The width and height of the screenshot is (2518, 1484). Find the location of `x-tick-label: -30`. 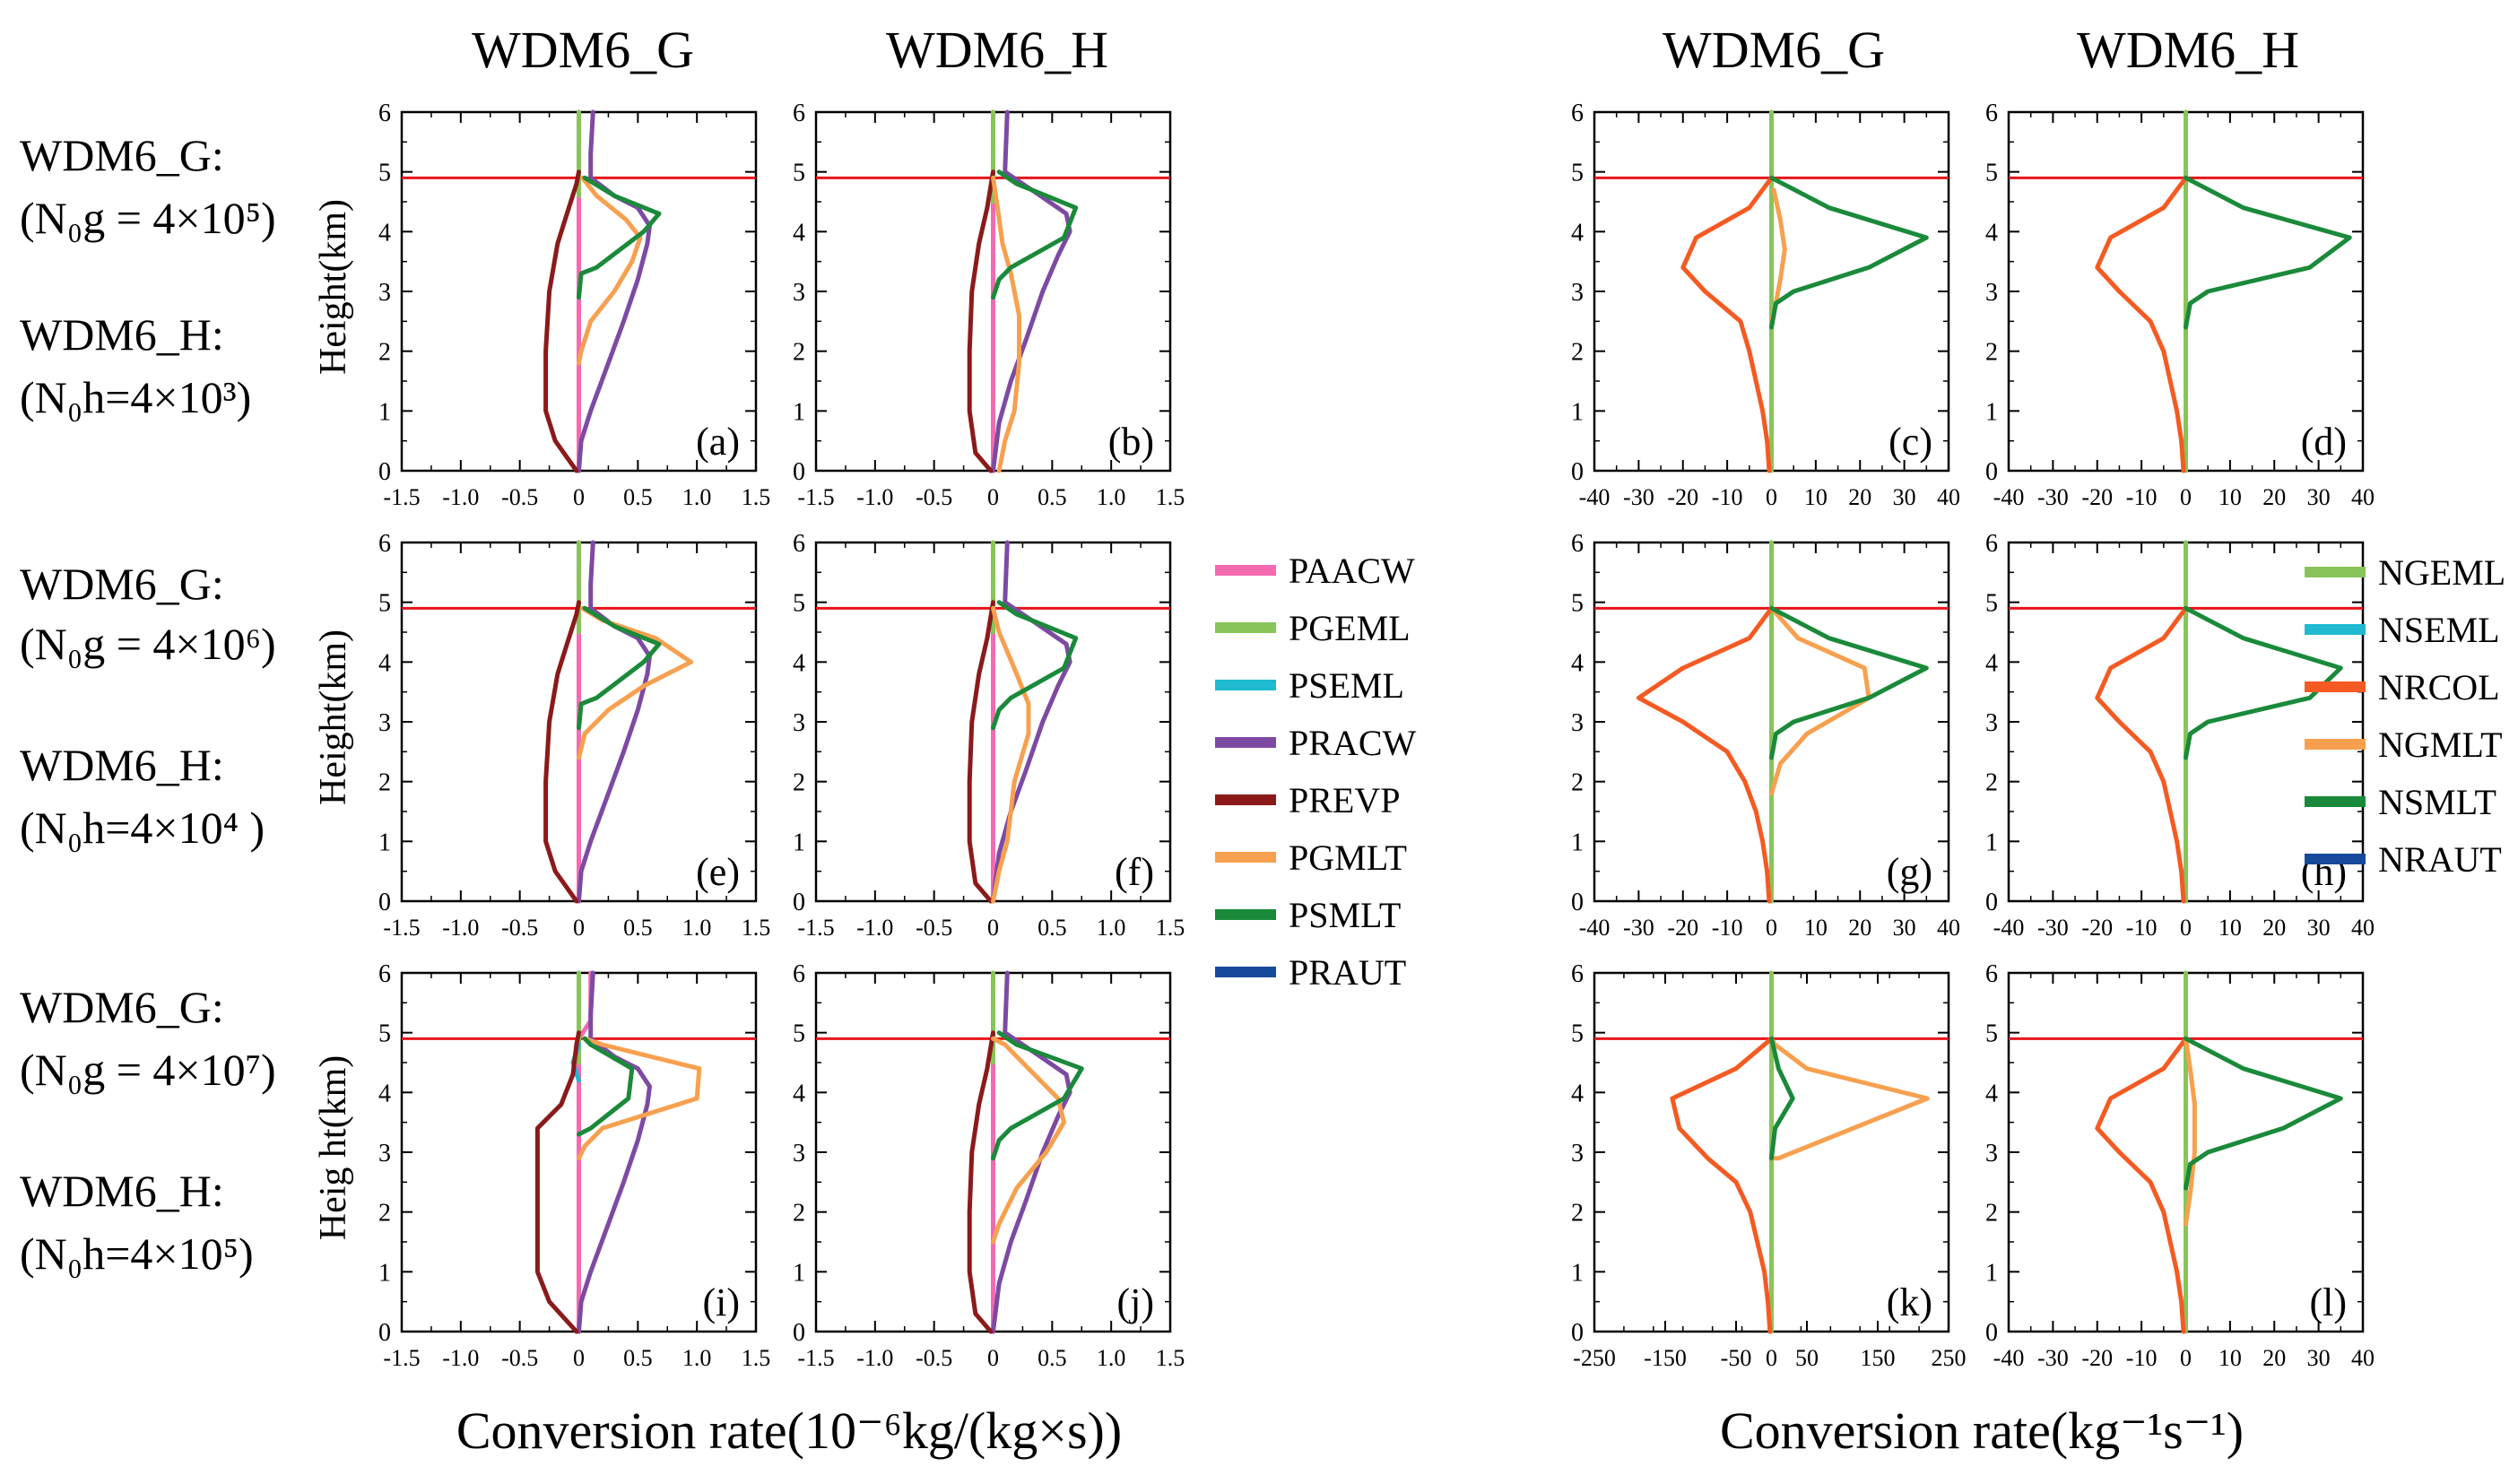

x-tick-label: -30 is located at coordinates (2053, 497).